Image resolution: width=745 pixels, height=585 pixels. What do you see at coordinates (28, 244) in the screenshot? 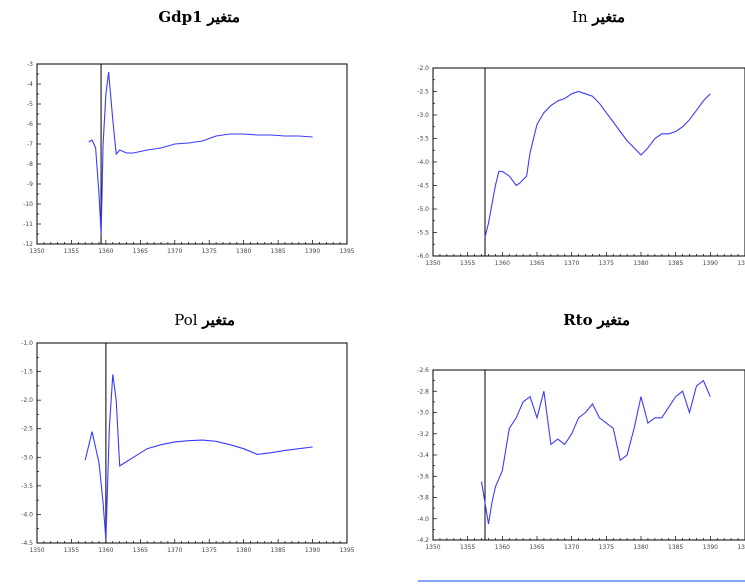
I see `y-tick-label: -12` at bounding box center [28, 244].